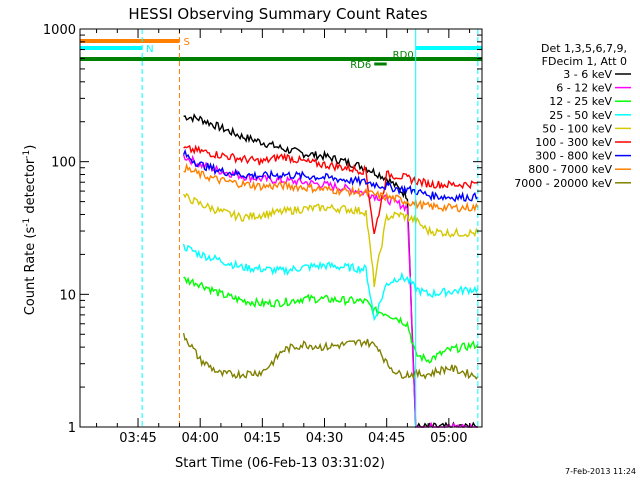 This screenshot has width=640, height=480. Describe the element at coordinates (360, 65) in the screenshot. I see `flag-label: RD6` at that location.